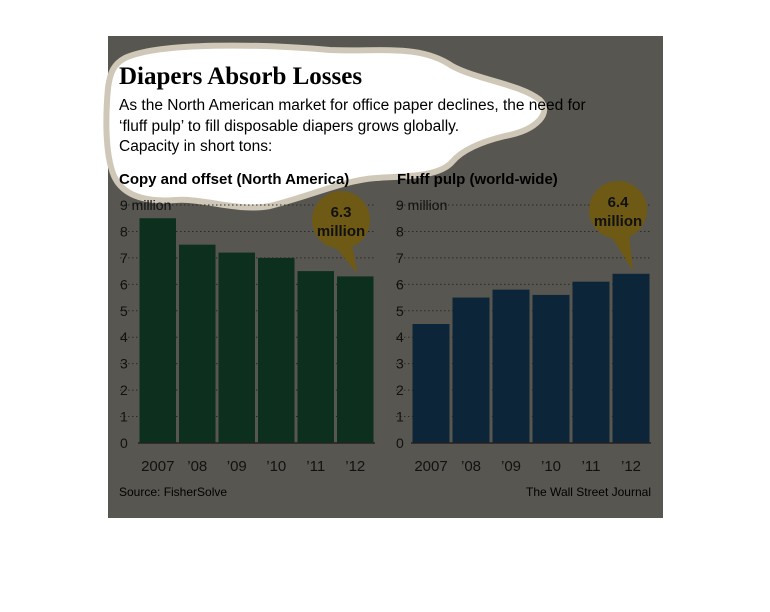  Describe the element at coordinates (240, 76) in the screenshot. I see `chart-title: Diapers Absorb Losses` at that location.